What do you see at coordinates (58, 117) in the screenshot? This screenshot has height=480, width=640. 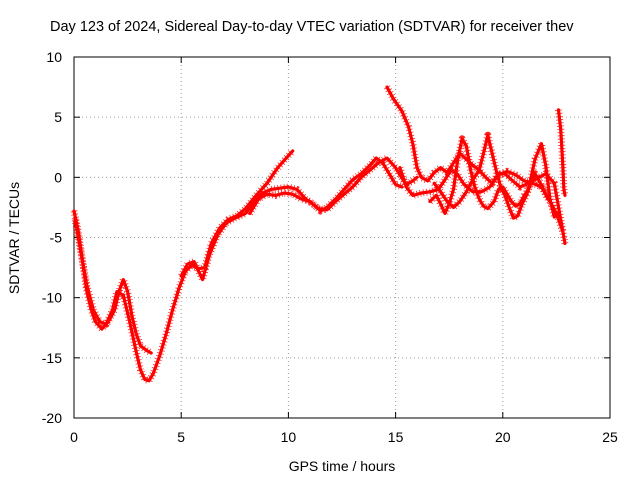 I see `y-tick-label: 5` at bounding box center [58, 117].